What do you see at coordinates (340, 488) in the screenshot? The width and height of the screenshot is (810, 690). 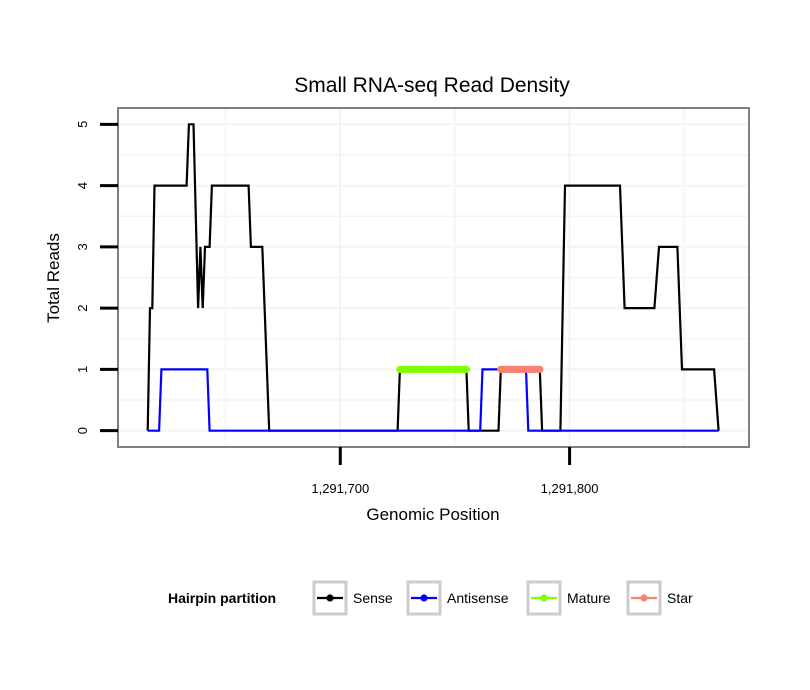 I see `x-tick-label: 1,291,700` at bounding box center [340, 488].